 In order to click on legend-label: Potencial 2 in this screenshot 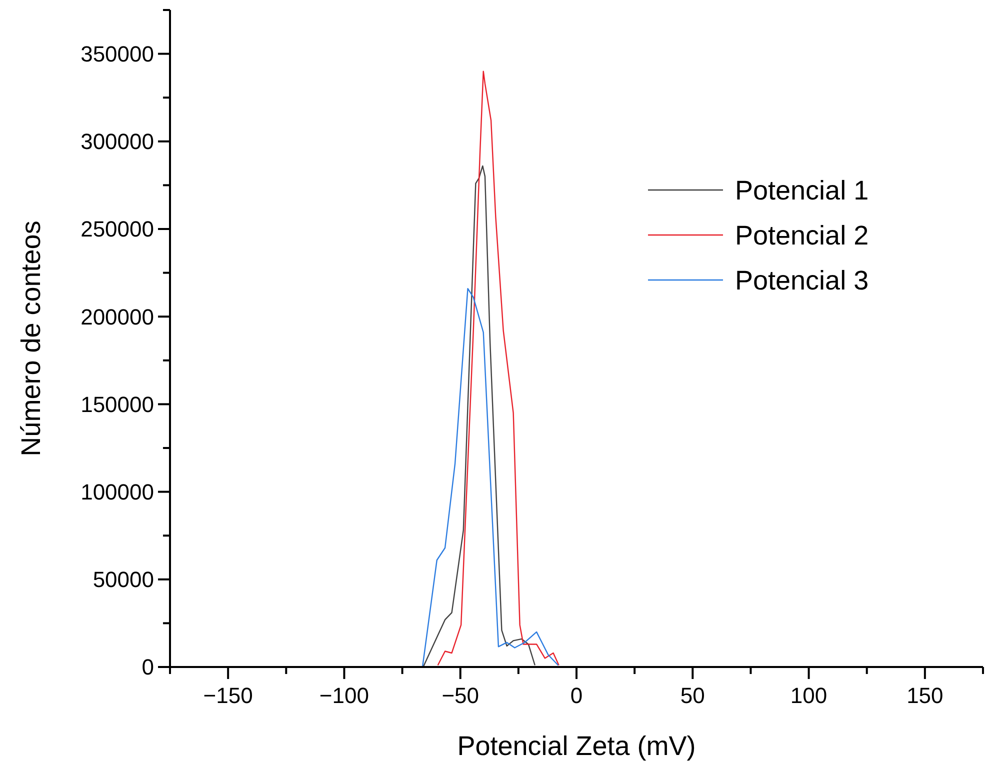, I will do `click(802, 235)`.